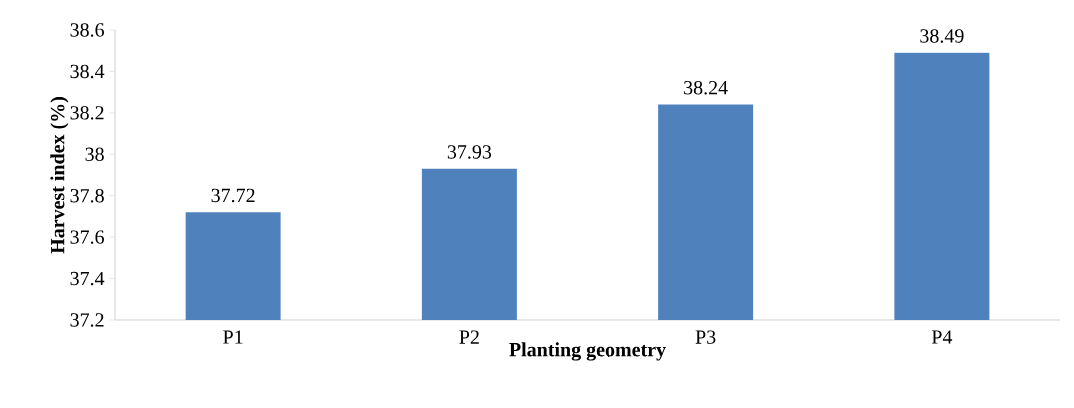 The height and width of the screenshot is (408, 1074). I want to click on y-tick-label: 37.8, so click(87, 195).